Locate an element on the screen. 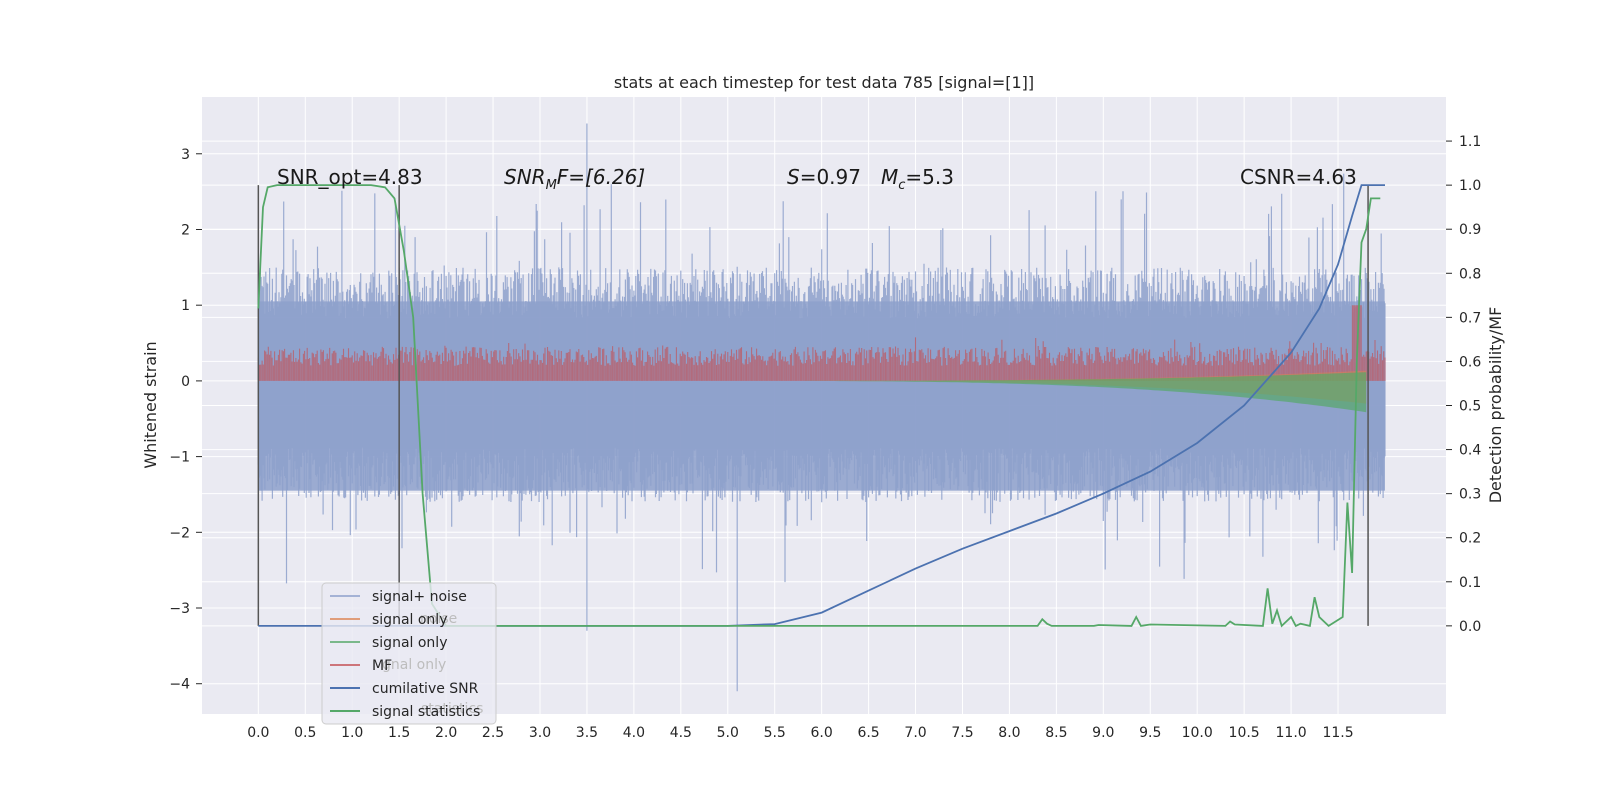  y-axis-right-ticks: 1.1 1.0 0.9 0.8 0.7 0.6 0.5 0.4 0.3 0.2 0.1 0.0 is located at coordinates (1463, 384).